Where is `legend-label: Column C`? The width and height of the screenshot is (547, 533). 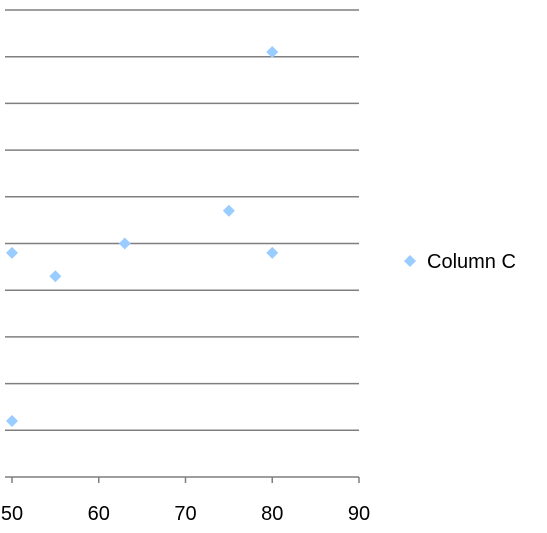
legend-label: Column C is located at coordinates (471, 262).